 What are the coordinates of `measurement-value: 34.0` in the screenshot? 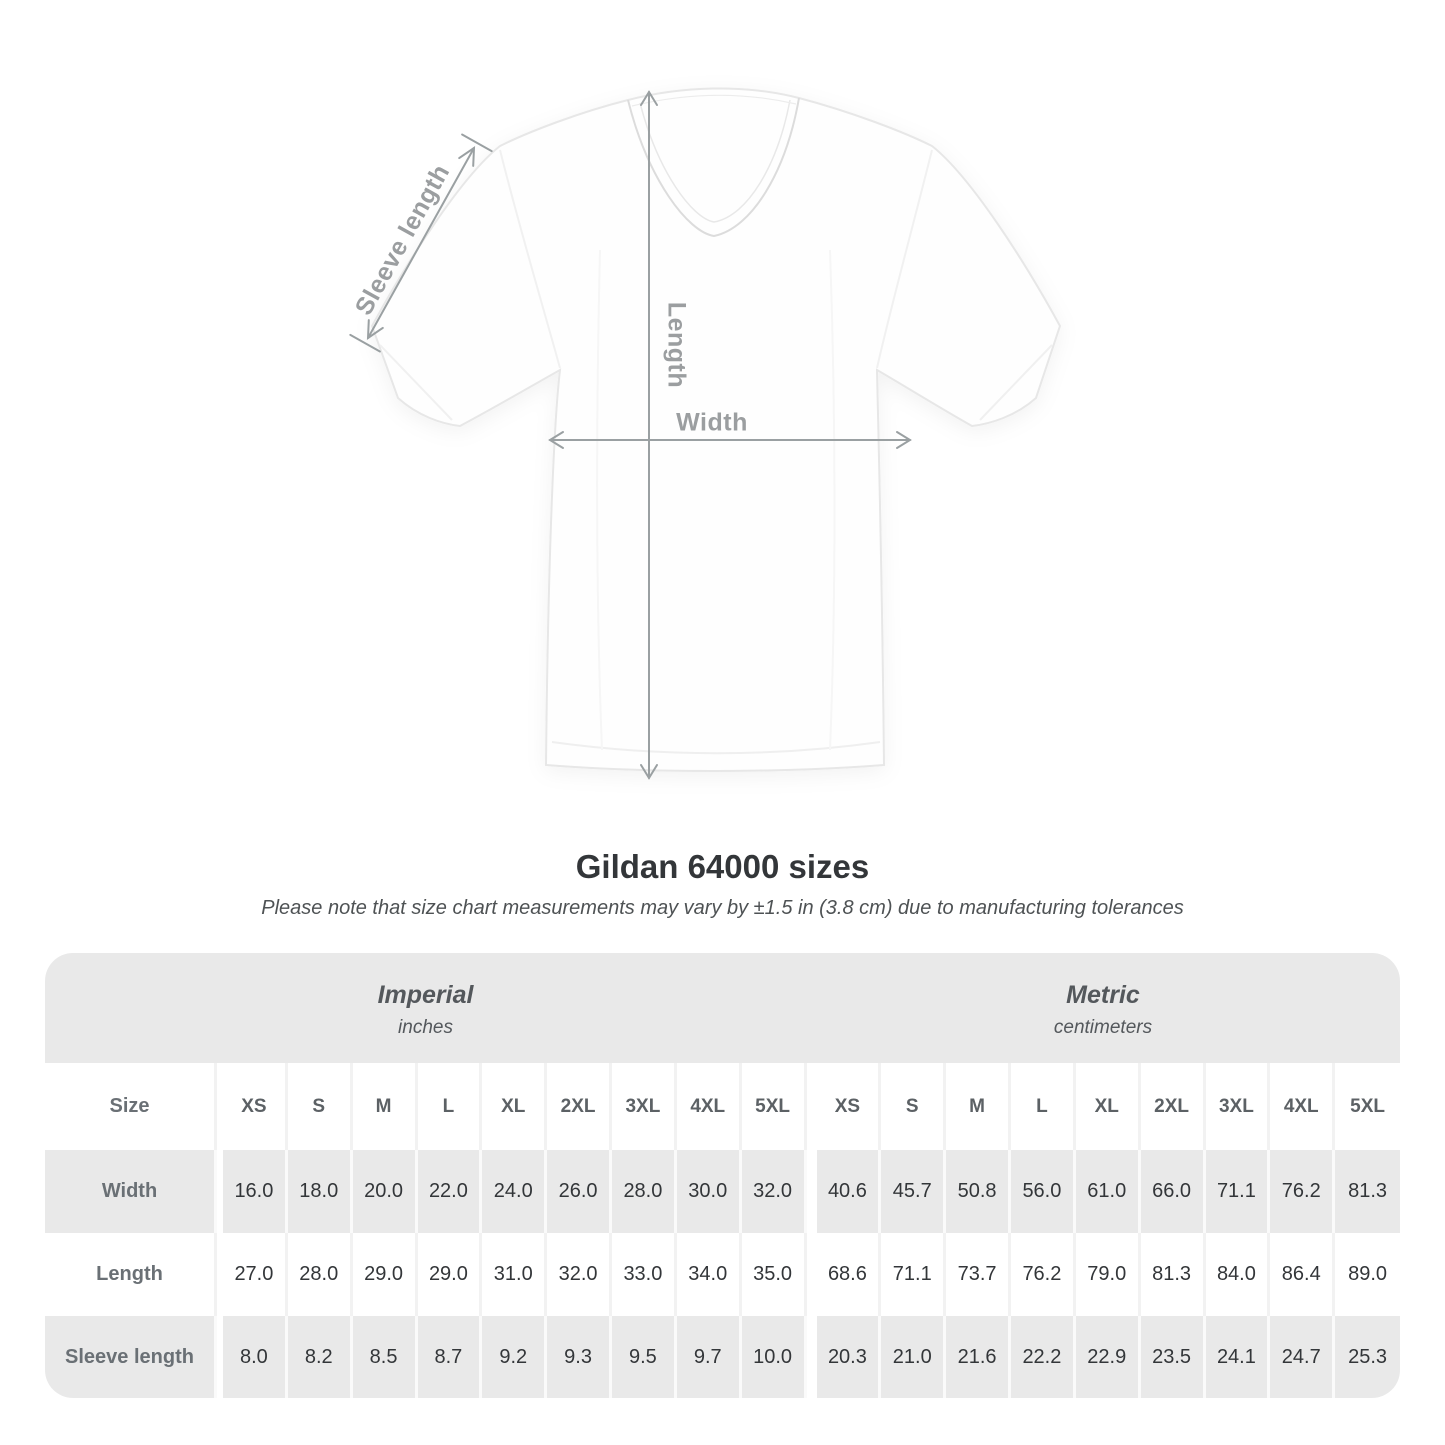 It's located at (709, 1274).